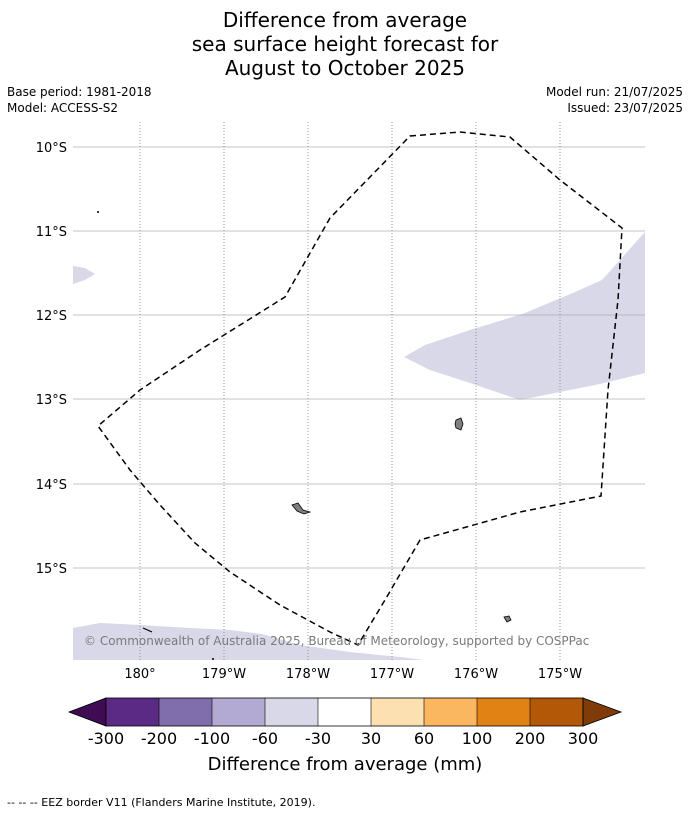  What do you see at coordinates (51, 148) in the screenshot?
I see `lat-label-10s: 10°S` at bounding box center [51, 148].